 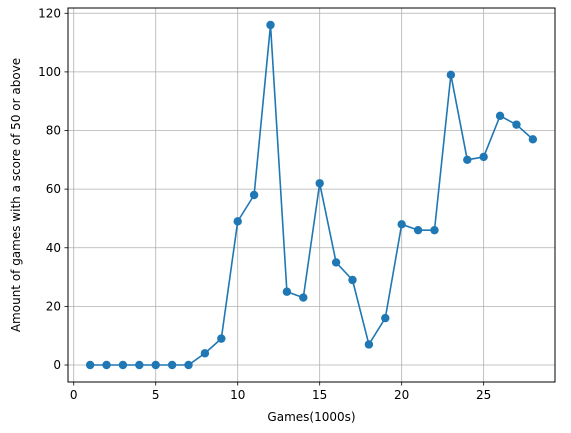 I want to click on y-tick-label: 60, so click(x=53, y=189).